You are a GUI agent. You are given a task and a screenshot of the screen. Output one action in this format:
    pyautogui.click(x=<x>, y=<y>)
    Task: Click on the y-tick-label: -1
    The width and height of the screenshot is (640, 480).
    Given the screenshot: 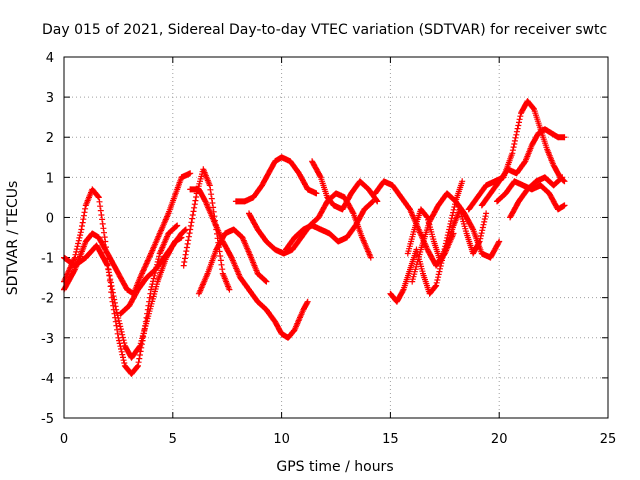 What is the action you would take?
    pyautogui.click(x=47, y=259)
    